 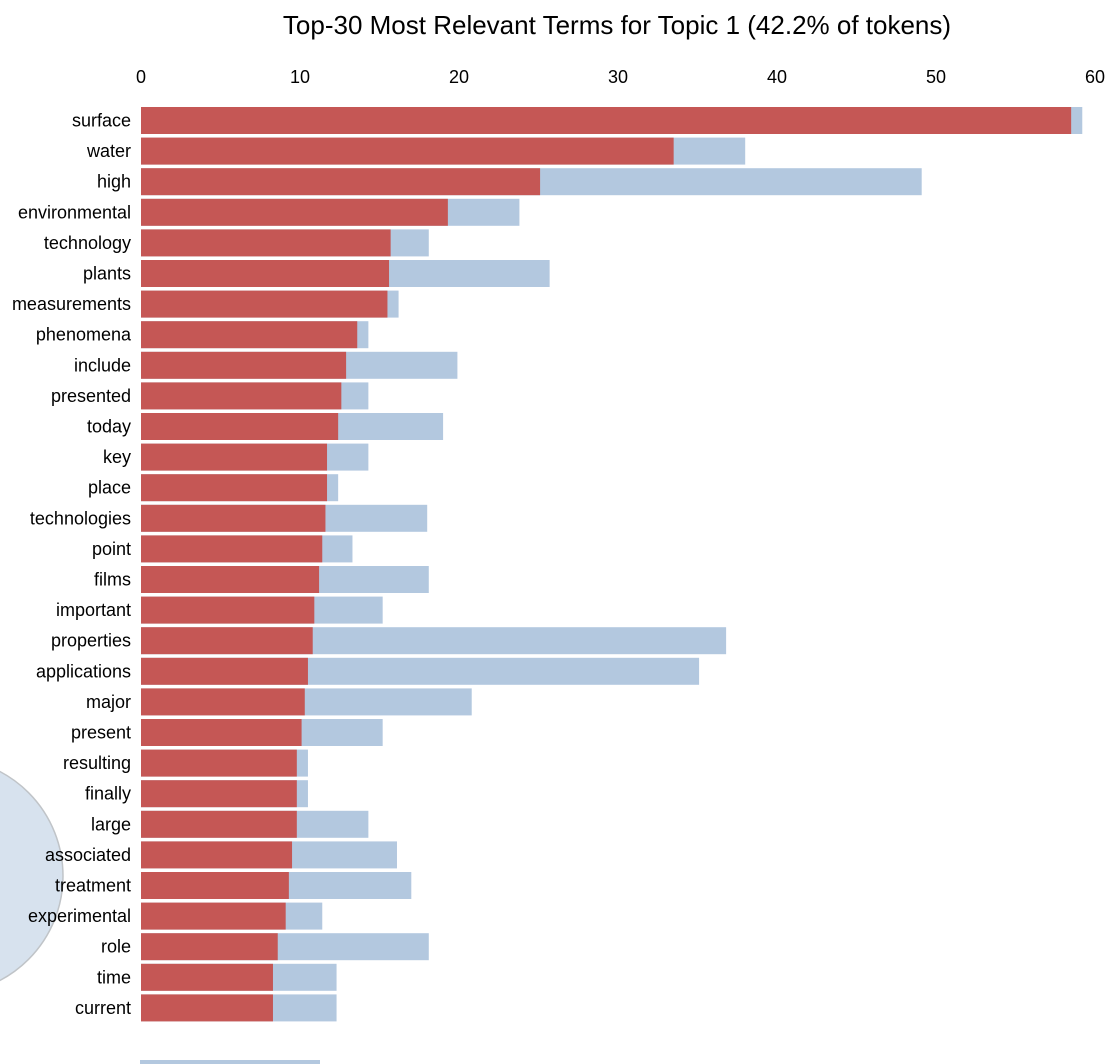 What do you see at coordinates (219, 824) in the screenshot?
I see `topic-frequency-bar-large` at bounding box center [219, 824].